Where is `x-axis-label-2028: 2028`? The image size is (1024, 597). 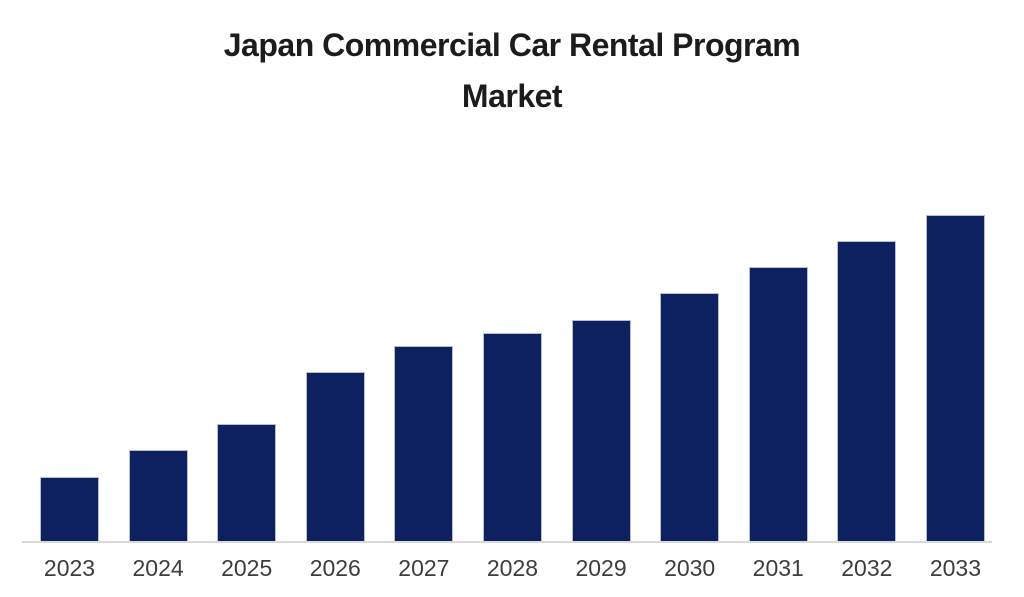 x-axis-label-2028: 2028 is located at coordinates (512, 568).